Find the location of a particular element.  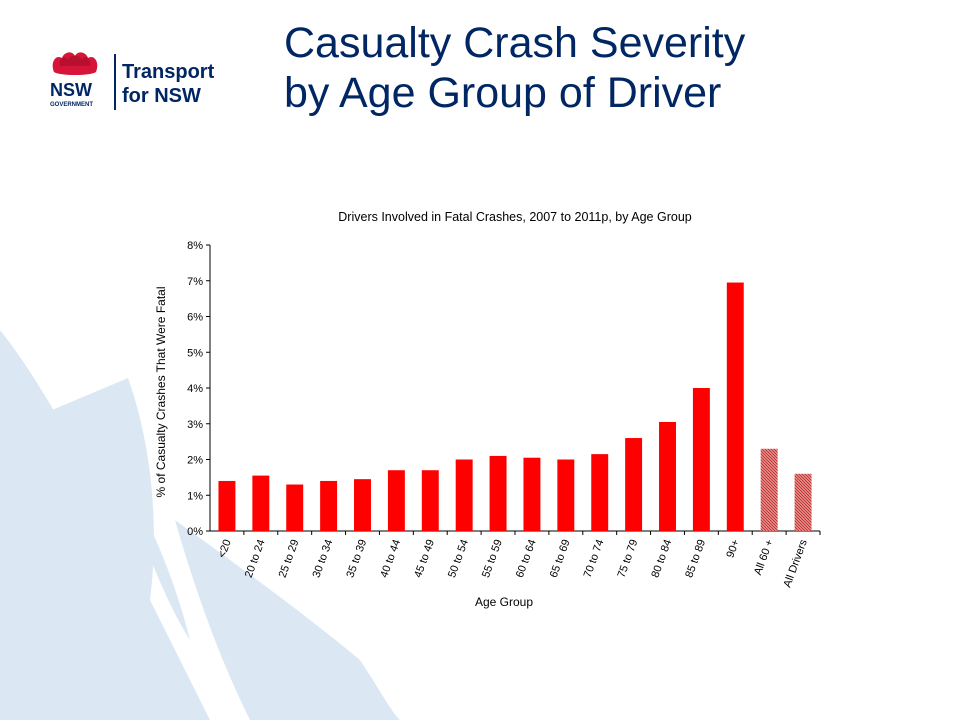

y-tick-label: 7% is located at coordinates (195, 282).